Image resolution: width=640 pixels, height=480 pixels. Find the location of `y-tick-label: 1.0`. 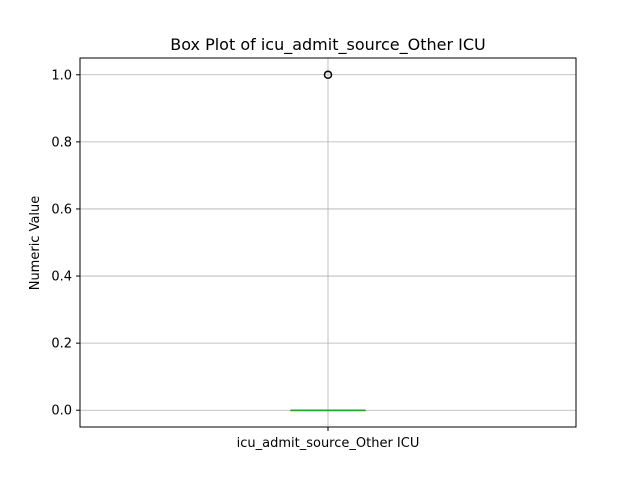

y-tick-label: 1.0 is located at coordinates (61, 75).